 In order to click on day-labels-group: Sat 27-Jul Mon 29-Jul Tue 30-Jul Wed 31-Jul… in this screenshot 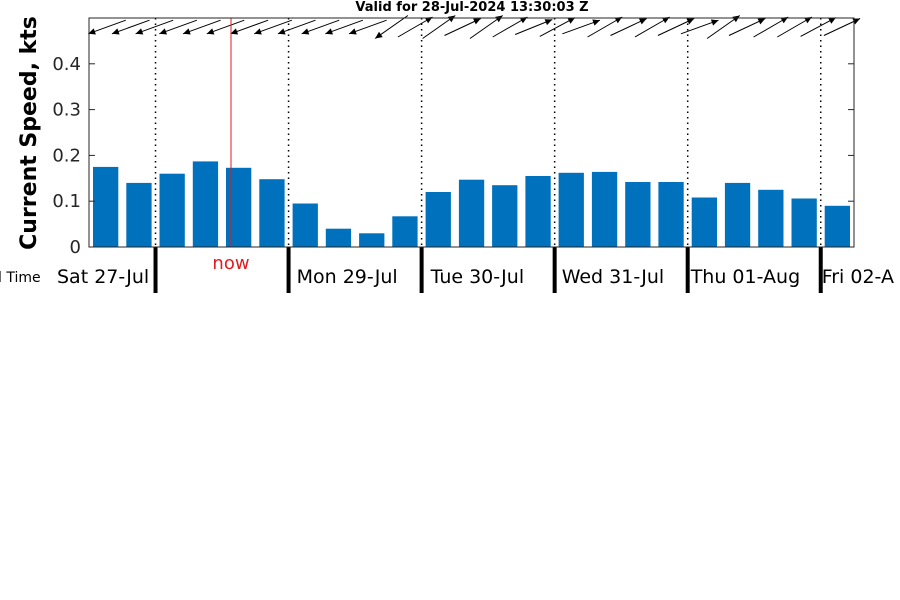, I will do `click(475, 277)`.